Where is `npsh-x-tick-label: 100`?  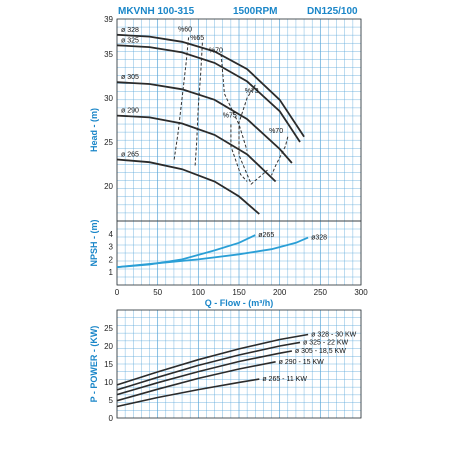 npsh-x-tick-label: 100 is located at coordinates (199, 292).